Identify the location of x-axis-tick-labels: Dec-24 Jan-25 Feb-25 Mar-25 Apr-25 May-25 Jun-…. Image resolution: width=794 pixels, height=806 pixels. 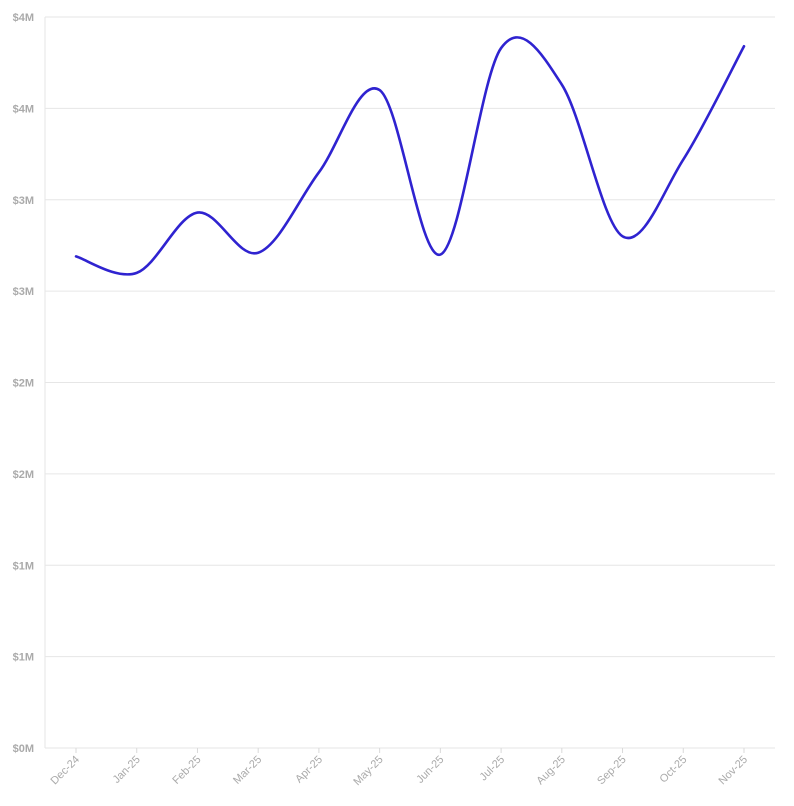
(400, 768).